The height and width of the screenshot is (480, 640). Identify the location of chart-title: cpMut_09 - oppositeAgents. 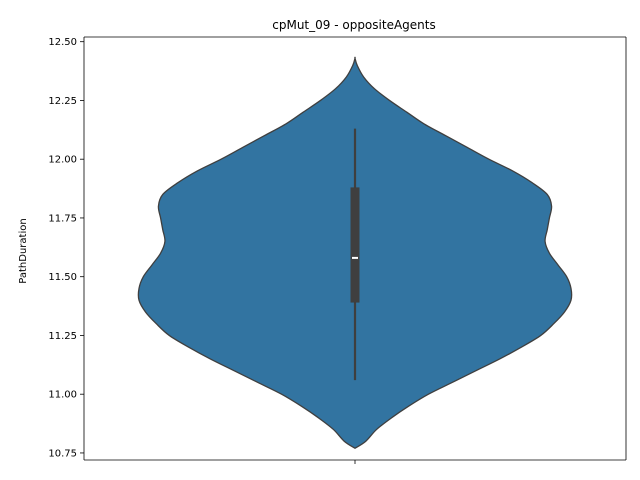
(353, 25).